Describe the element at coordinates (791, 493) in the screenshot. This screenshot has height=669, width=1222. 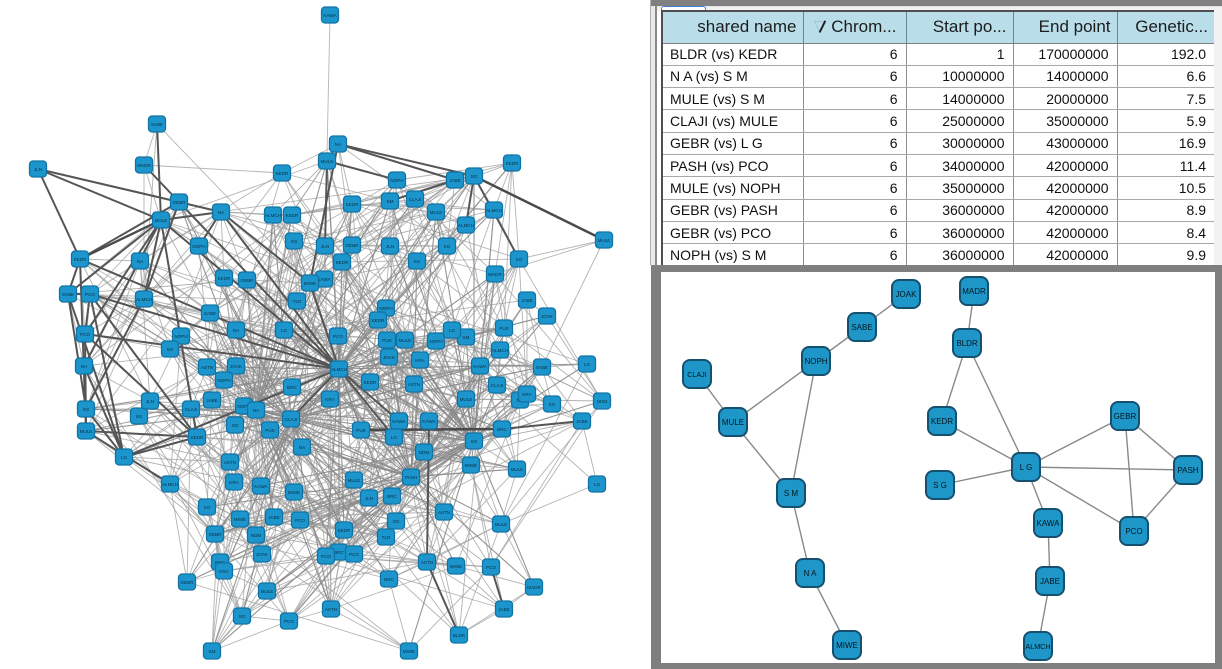
I see `svg-text: S M` at that location.